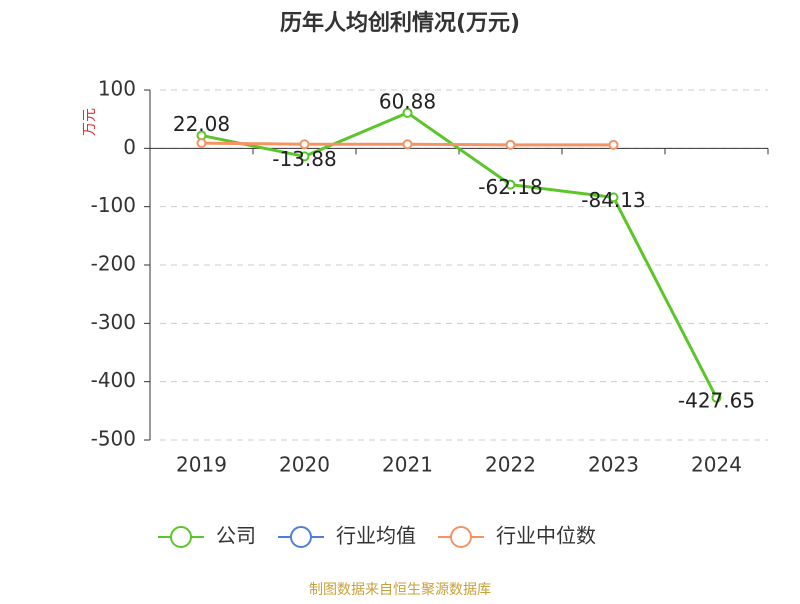 The image size is (800, 604). I want to click on y-tick-label: -500, so click(113, 439).